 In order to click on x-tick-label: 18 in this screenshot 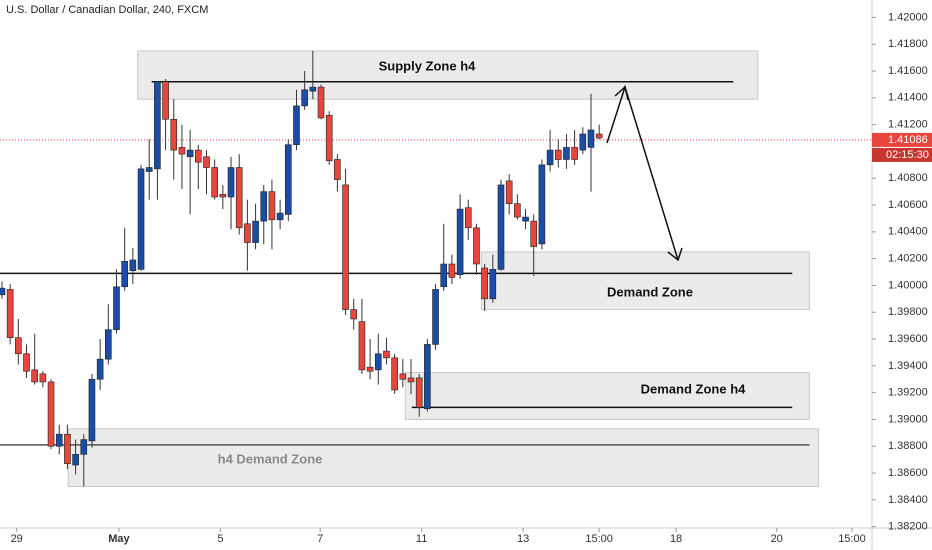, I will do `click(676, 539)`.